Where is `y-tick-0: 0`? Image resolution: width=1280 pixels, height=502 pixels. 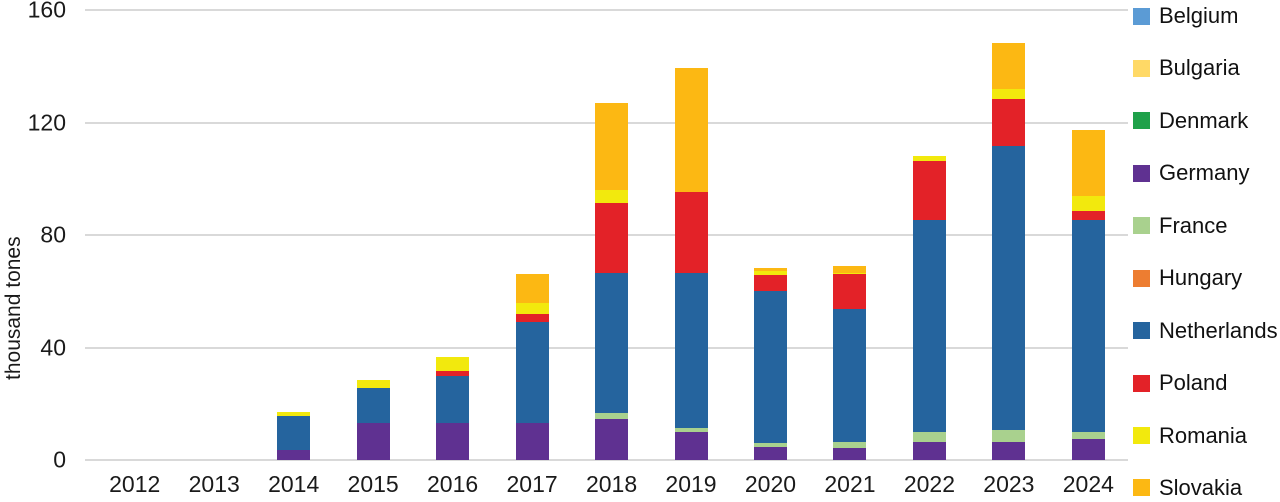 y-tick-0: 0 is located at coordinates (59, 459).